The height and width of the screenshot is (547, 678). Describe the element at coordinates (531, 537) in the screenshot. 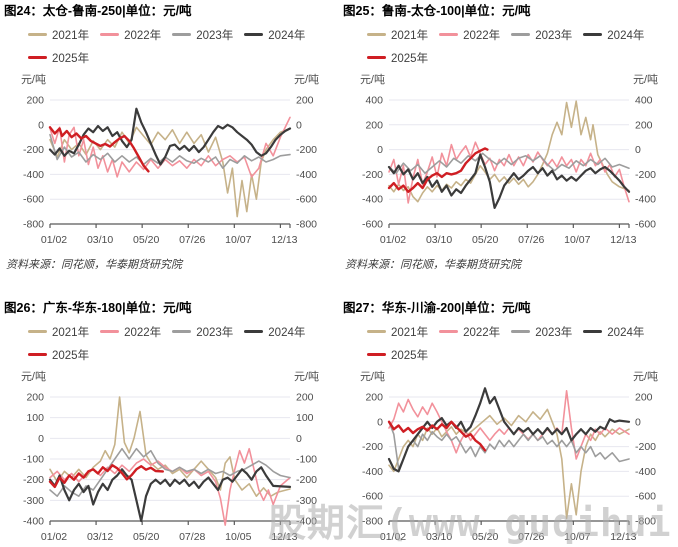

I see `svg-text: 07/26` at that location.